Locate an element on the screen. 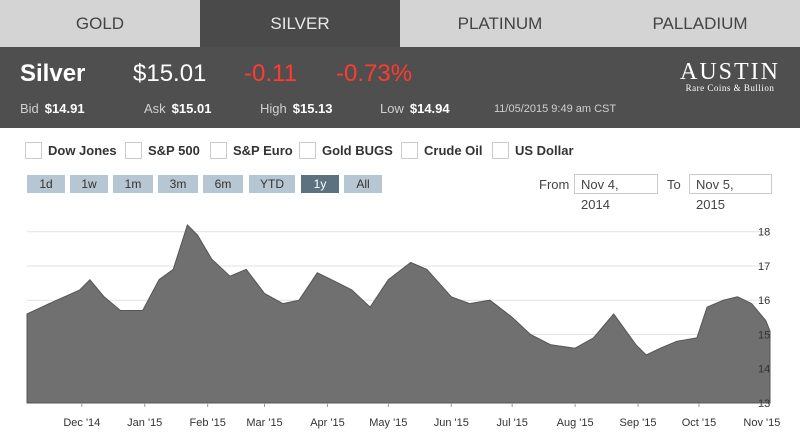  x-tick-label: Jan '15 is located at coordinates (144, 423).